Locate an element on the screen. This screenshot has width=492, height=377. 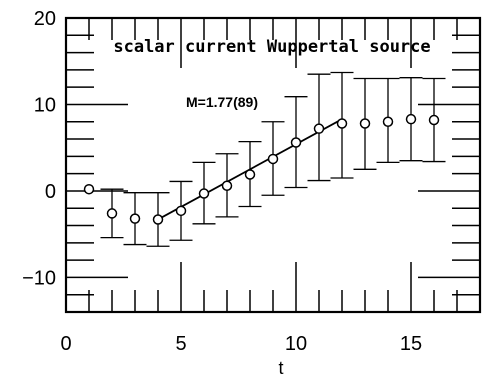
fit-mass-annotation: M=1.77(89) is located at coordinates (222, 102).